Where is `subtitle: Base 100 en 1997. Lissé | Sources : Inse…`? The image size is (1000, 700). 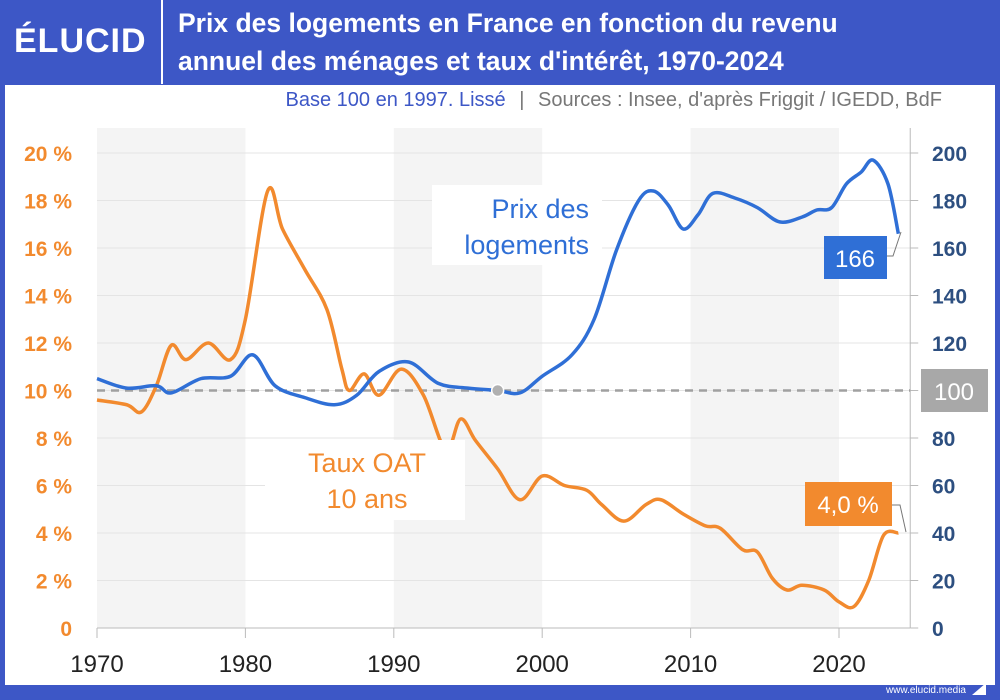 subtitle: Base 100 en 1997. Lissé | Sources : Inse… is located at coordinates (614, 100).